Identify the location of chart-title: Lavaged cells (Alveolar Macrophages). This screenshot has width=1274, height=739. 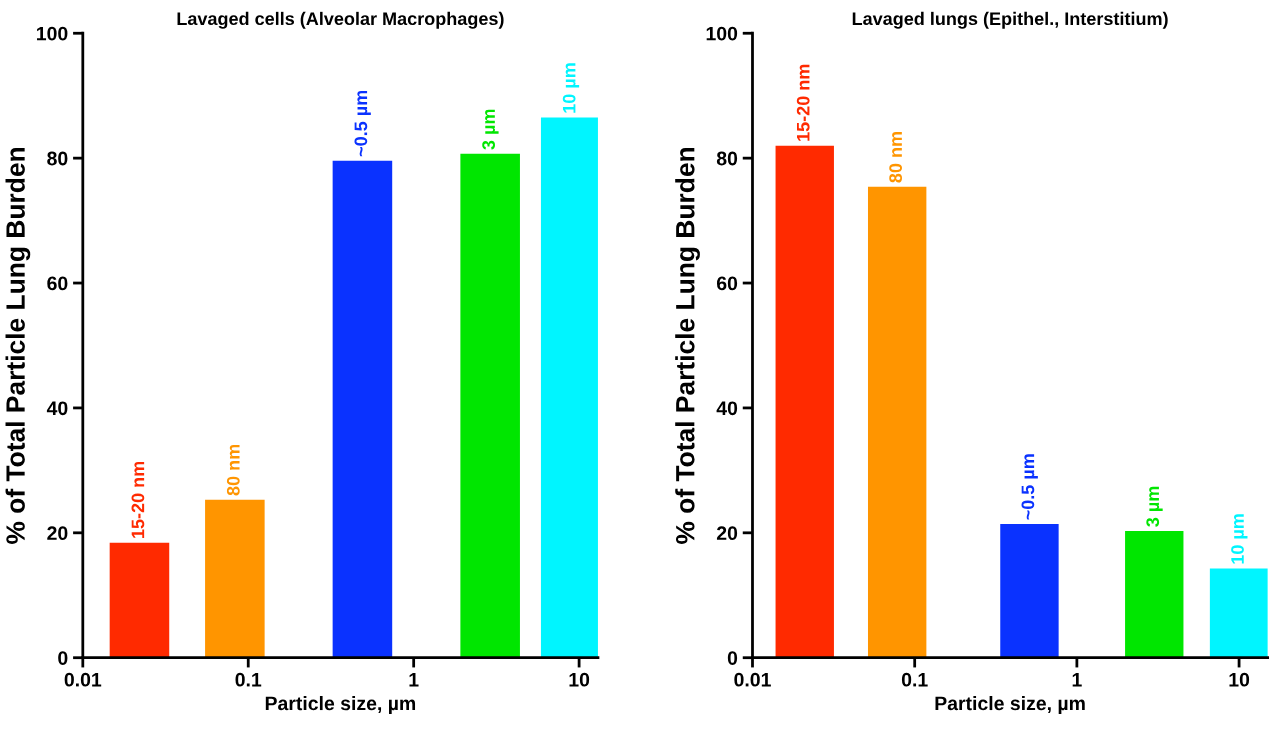
(340, 20).